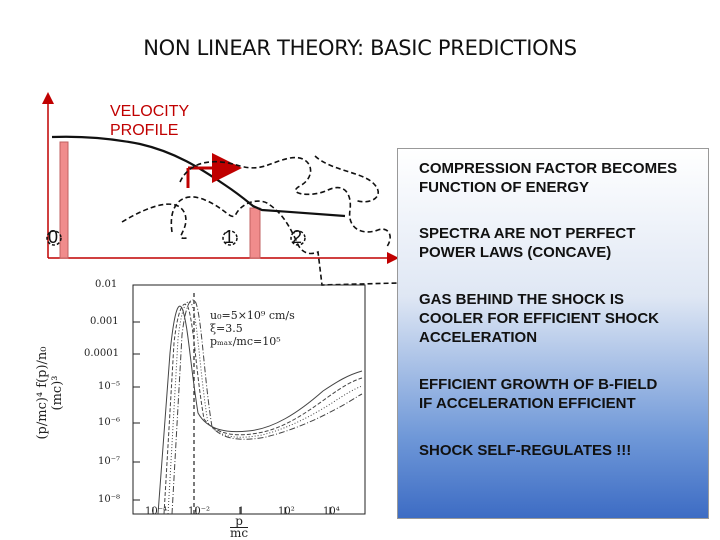 The image size is (720, 540). Describe the element at coordinates (104, 321) in the screenshot. I see `y-tick-0.001: 0.001` at that location.